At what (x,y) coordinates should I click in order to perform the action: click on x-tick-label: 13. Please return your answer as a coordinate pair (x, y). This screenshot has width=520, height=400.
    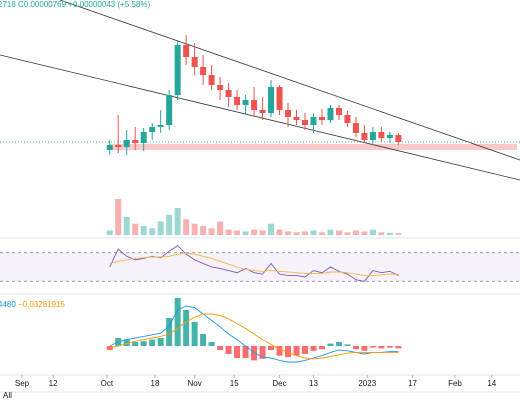
    Looking at the image, I should click on (313, 383).